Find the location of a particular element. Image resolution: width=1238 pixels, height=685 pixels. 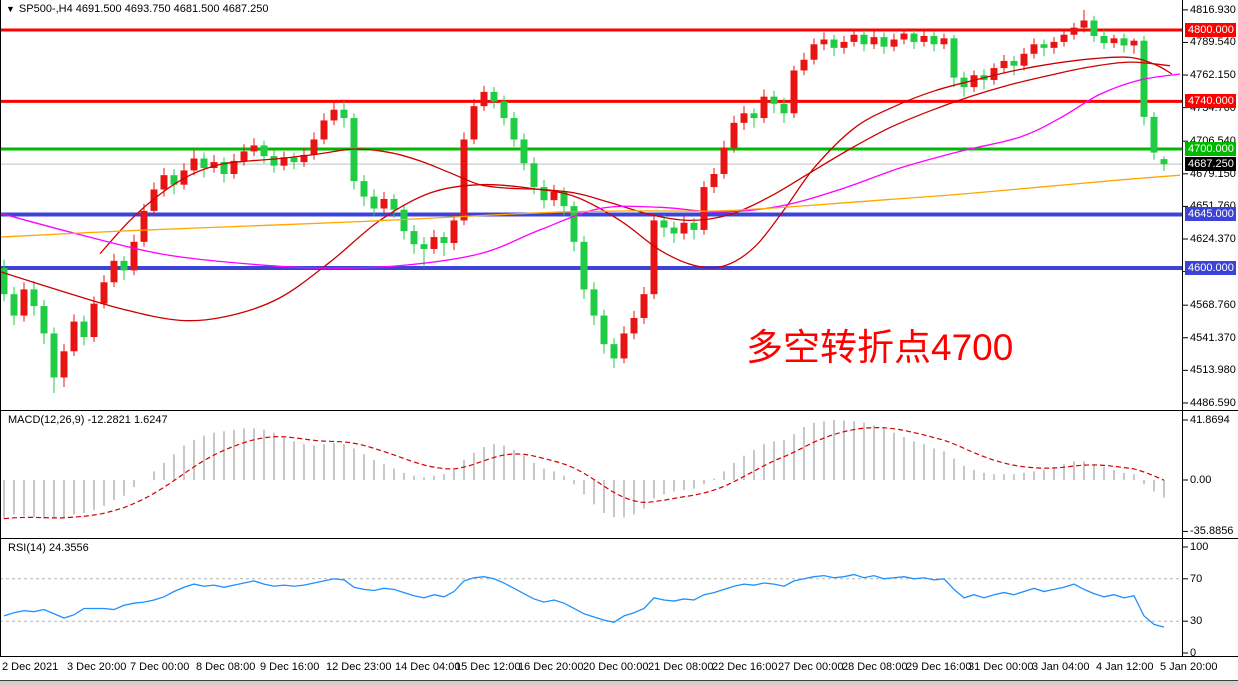

time-axis-label: 8 Dec 08:00 is located at coordinates (226, 667).